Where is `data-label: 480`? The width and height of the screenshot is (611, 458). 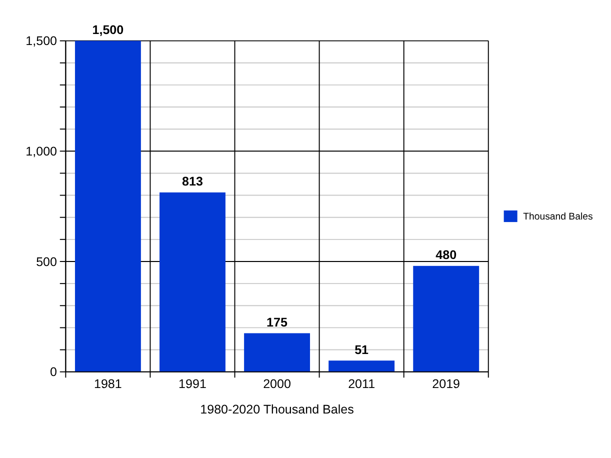 data-label: 480 is located at coordinates (446, 255).